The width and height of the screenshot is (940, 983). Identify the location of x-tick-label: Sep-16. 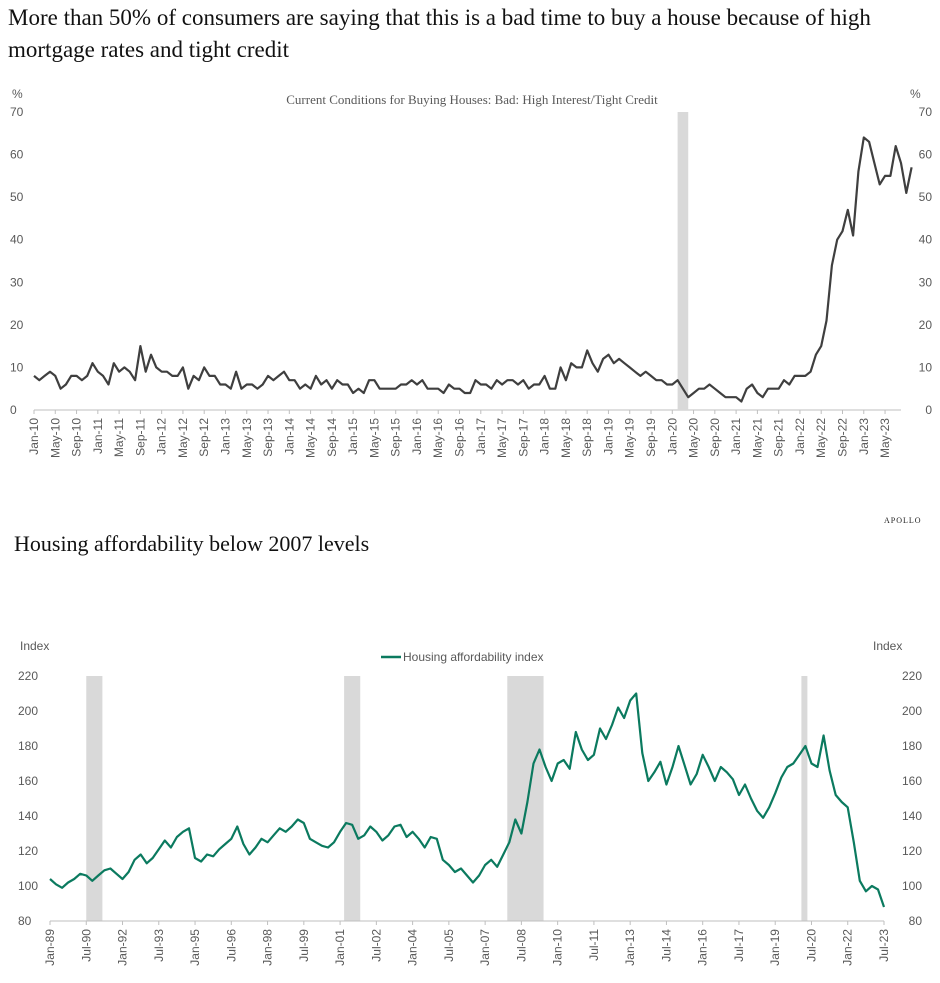
(460, 437).